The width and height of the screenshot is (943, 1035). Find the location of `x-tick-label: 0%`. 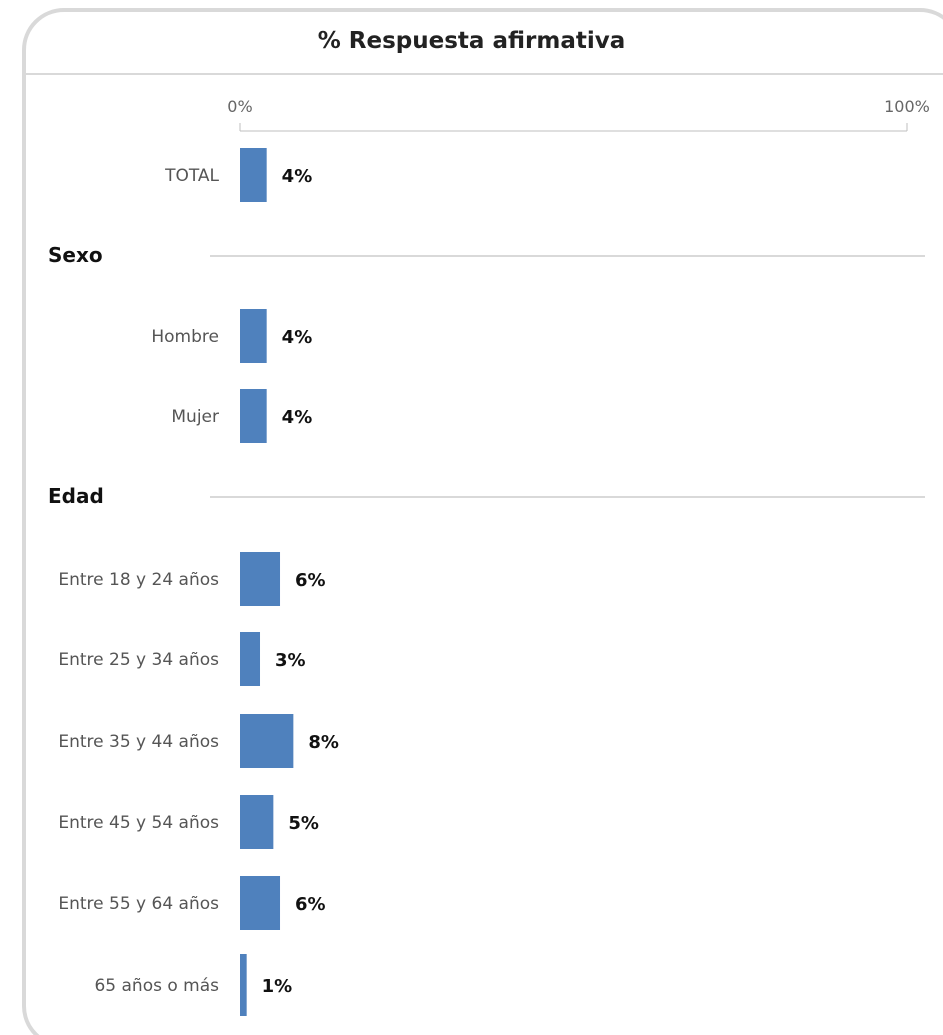

x-tick-label: 0% is located at coordinates (239, 106).